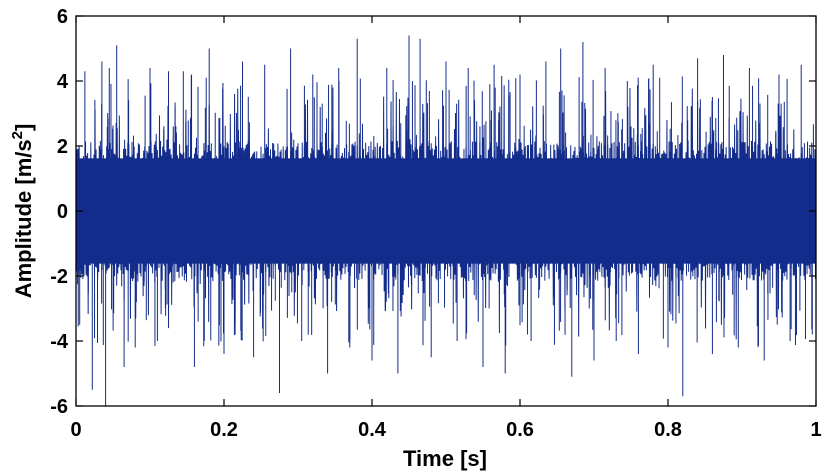 This screenshot has width=827, height=473. Describe the element at coordinates (75, 430) in the screenshot. I see `x-tick-label: 0` at that location.